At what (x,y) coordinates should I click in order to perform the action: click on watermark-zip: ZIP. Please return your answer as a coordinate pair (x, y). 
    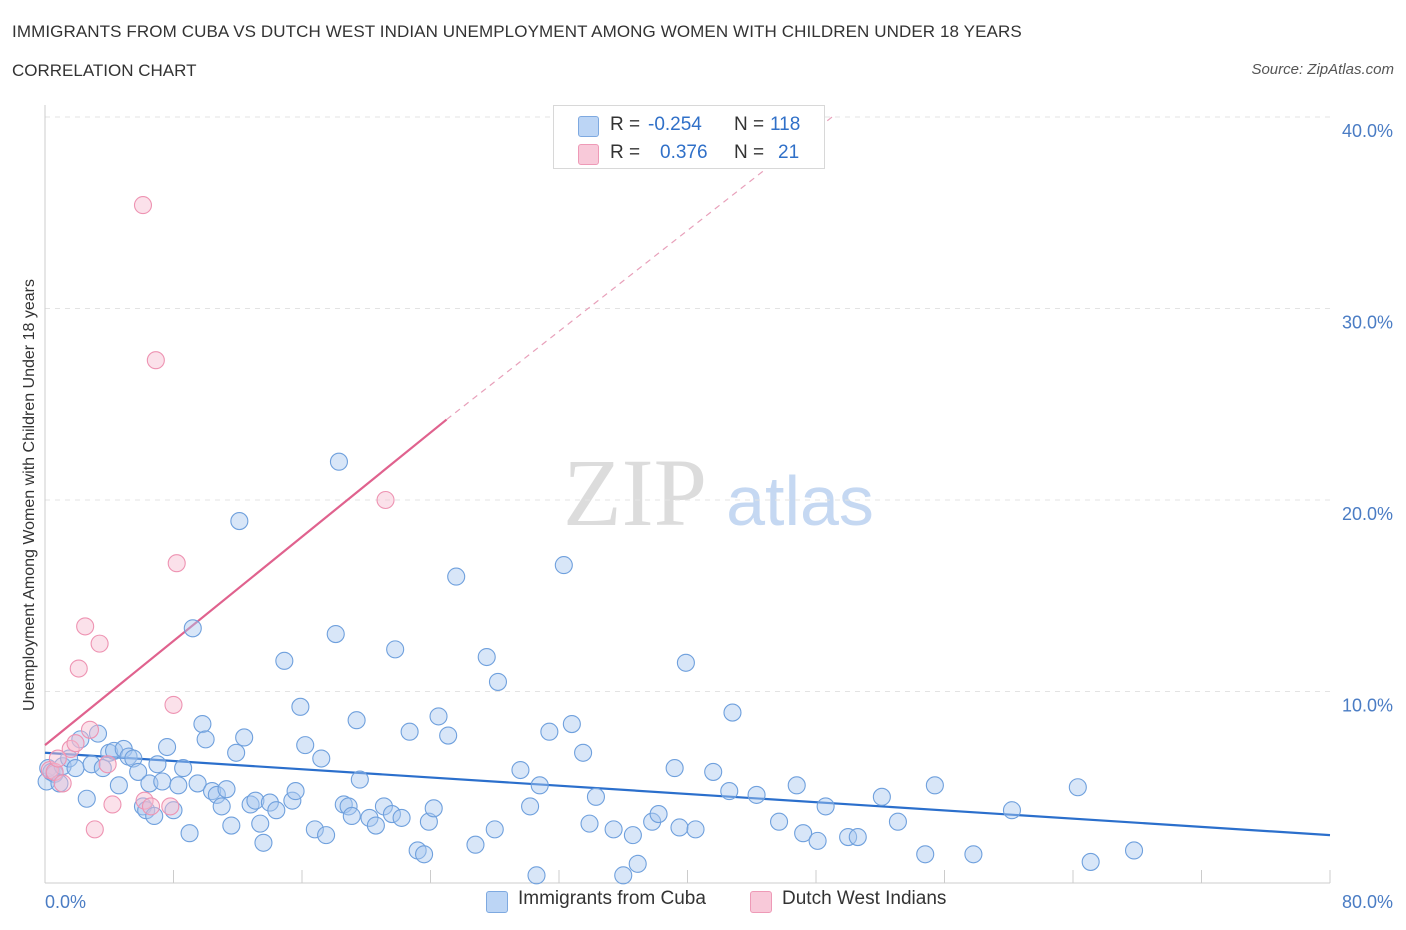
    Looking at the image, I should click on (635, 492).